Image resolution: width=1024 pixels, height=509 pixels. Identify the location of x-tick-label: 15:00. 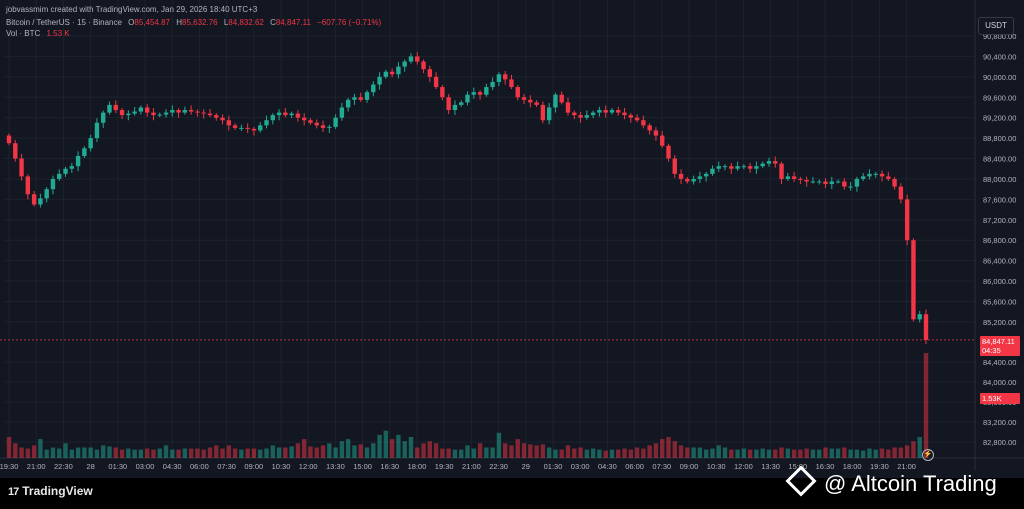
(797, 466).